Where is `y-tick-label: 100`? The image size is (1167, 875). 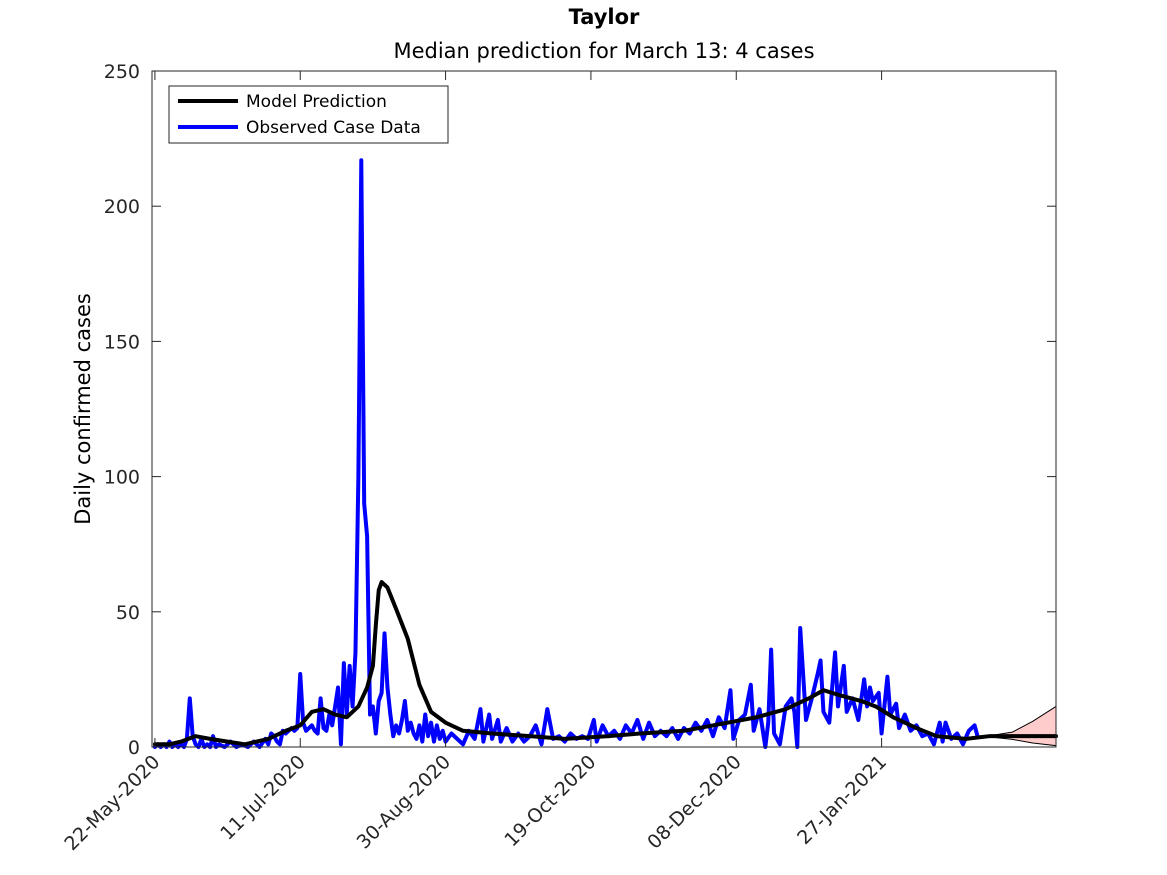
y-tick-label: 100 is located at coordinates (122, 478).